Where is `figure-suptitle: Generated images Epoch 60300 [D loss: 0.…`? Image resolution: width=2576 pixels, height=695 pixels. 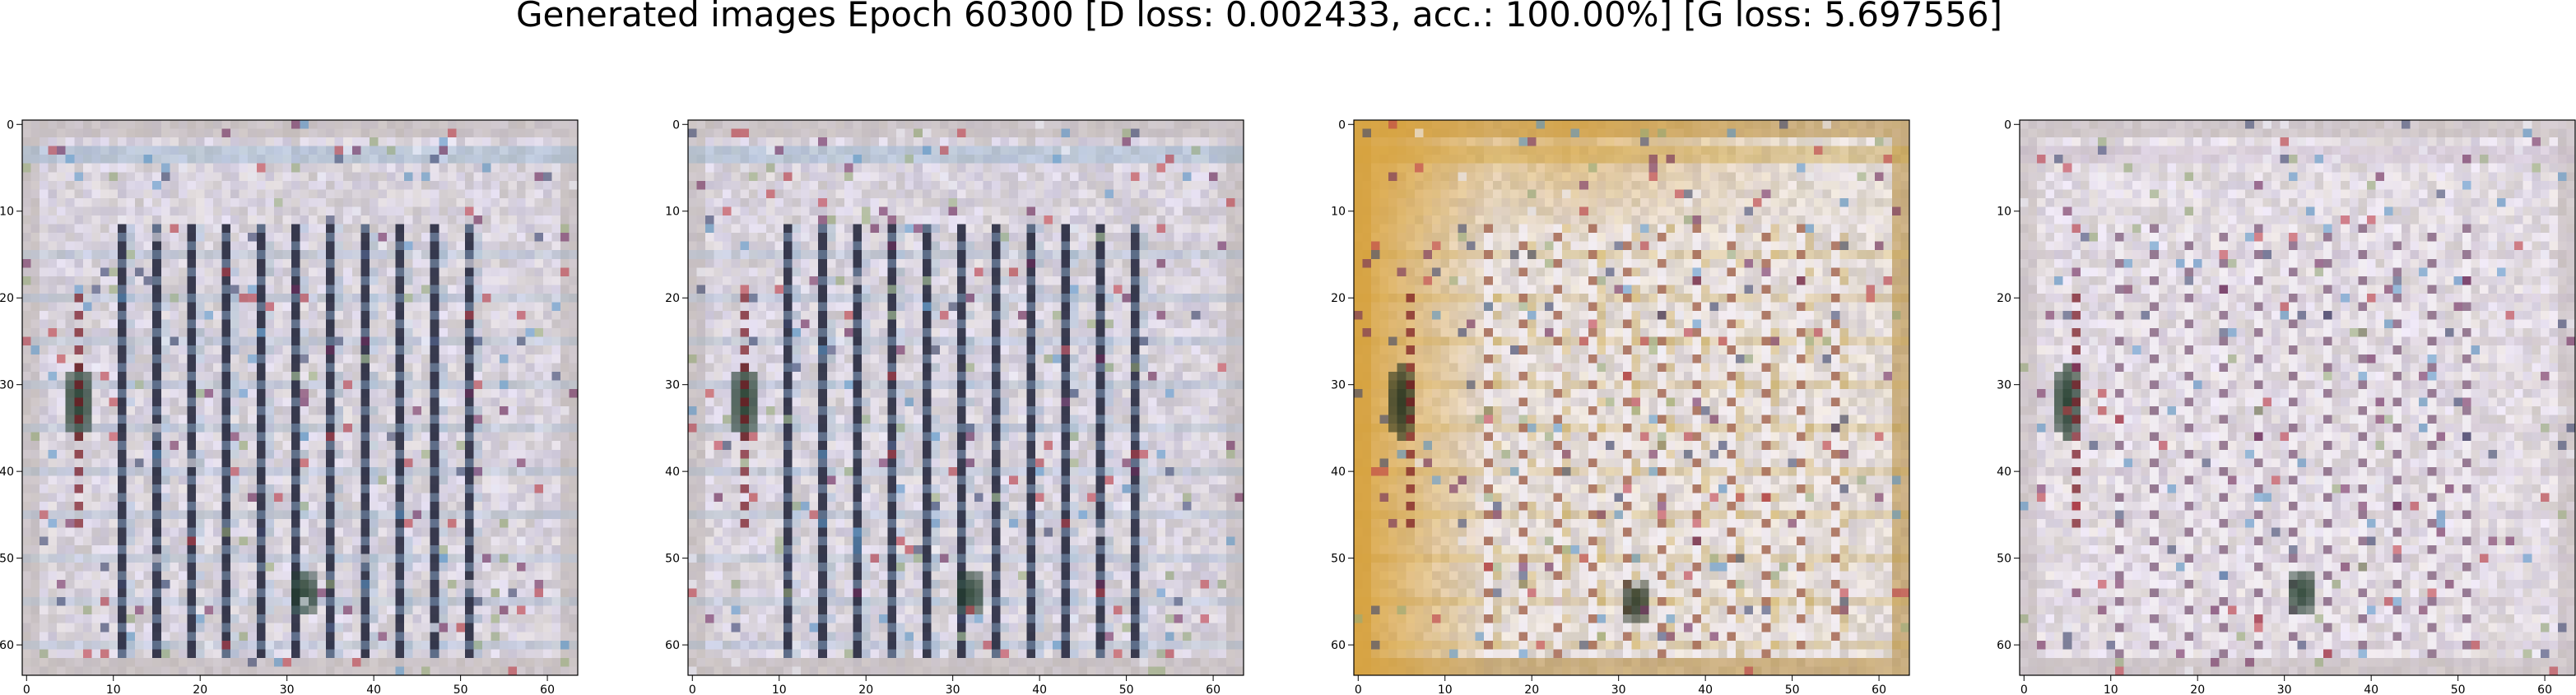 figure-suptitle: Generated images Epoch 60300 [D loss: 0.… is located at coordinates (1259, 17).